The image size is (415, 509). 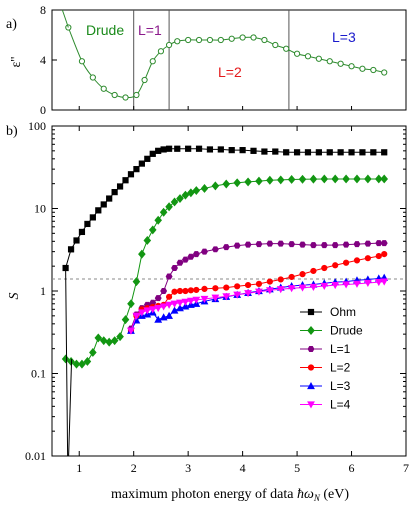 I want to click on series-l4, so click(x=258, y=306).